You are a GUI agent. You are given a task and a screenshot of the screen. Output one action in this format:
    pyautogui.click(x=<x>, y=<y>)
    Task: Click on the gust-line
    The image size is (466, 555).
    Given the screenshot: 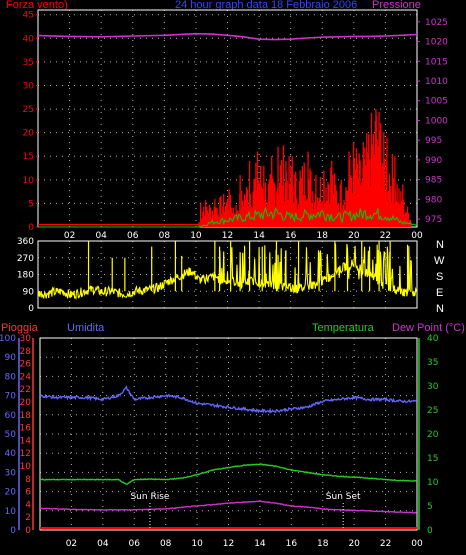 What is the action you would take?
    pyautogui.click(x=228, y=217)
    